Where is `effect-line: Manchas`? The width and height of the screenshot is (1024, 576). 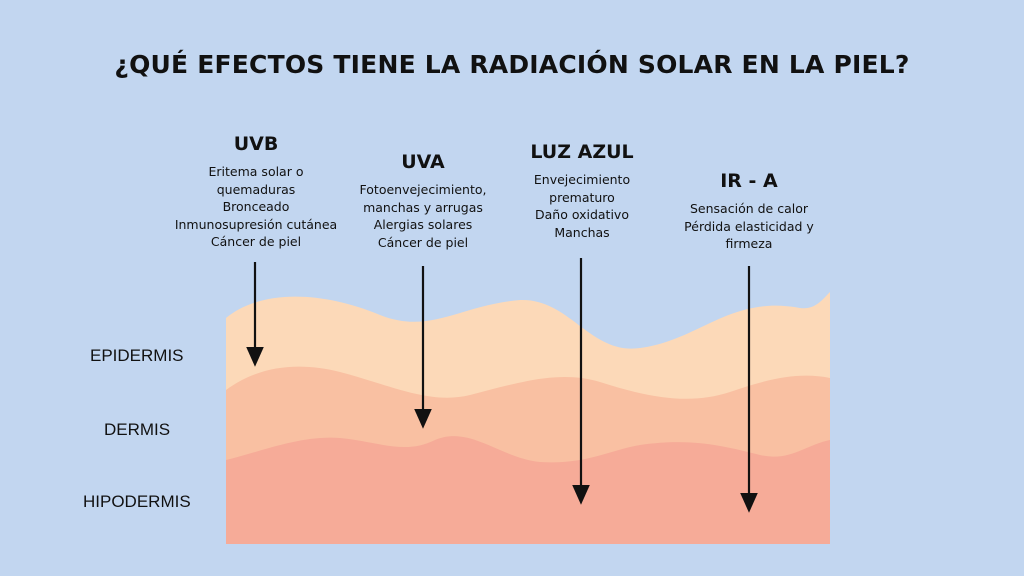 effect-line: Manchas is located at coordinates (582, 232).